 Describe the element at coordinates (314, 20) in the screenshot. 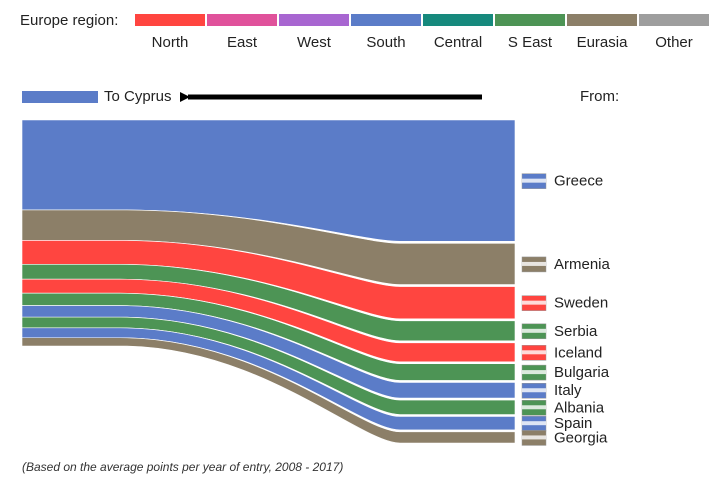

I see `legend-swatch-west` at that location.